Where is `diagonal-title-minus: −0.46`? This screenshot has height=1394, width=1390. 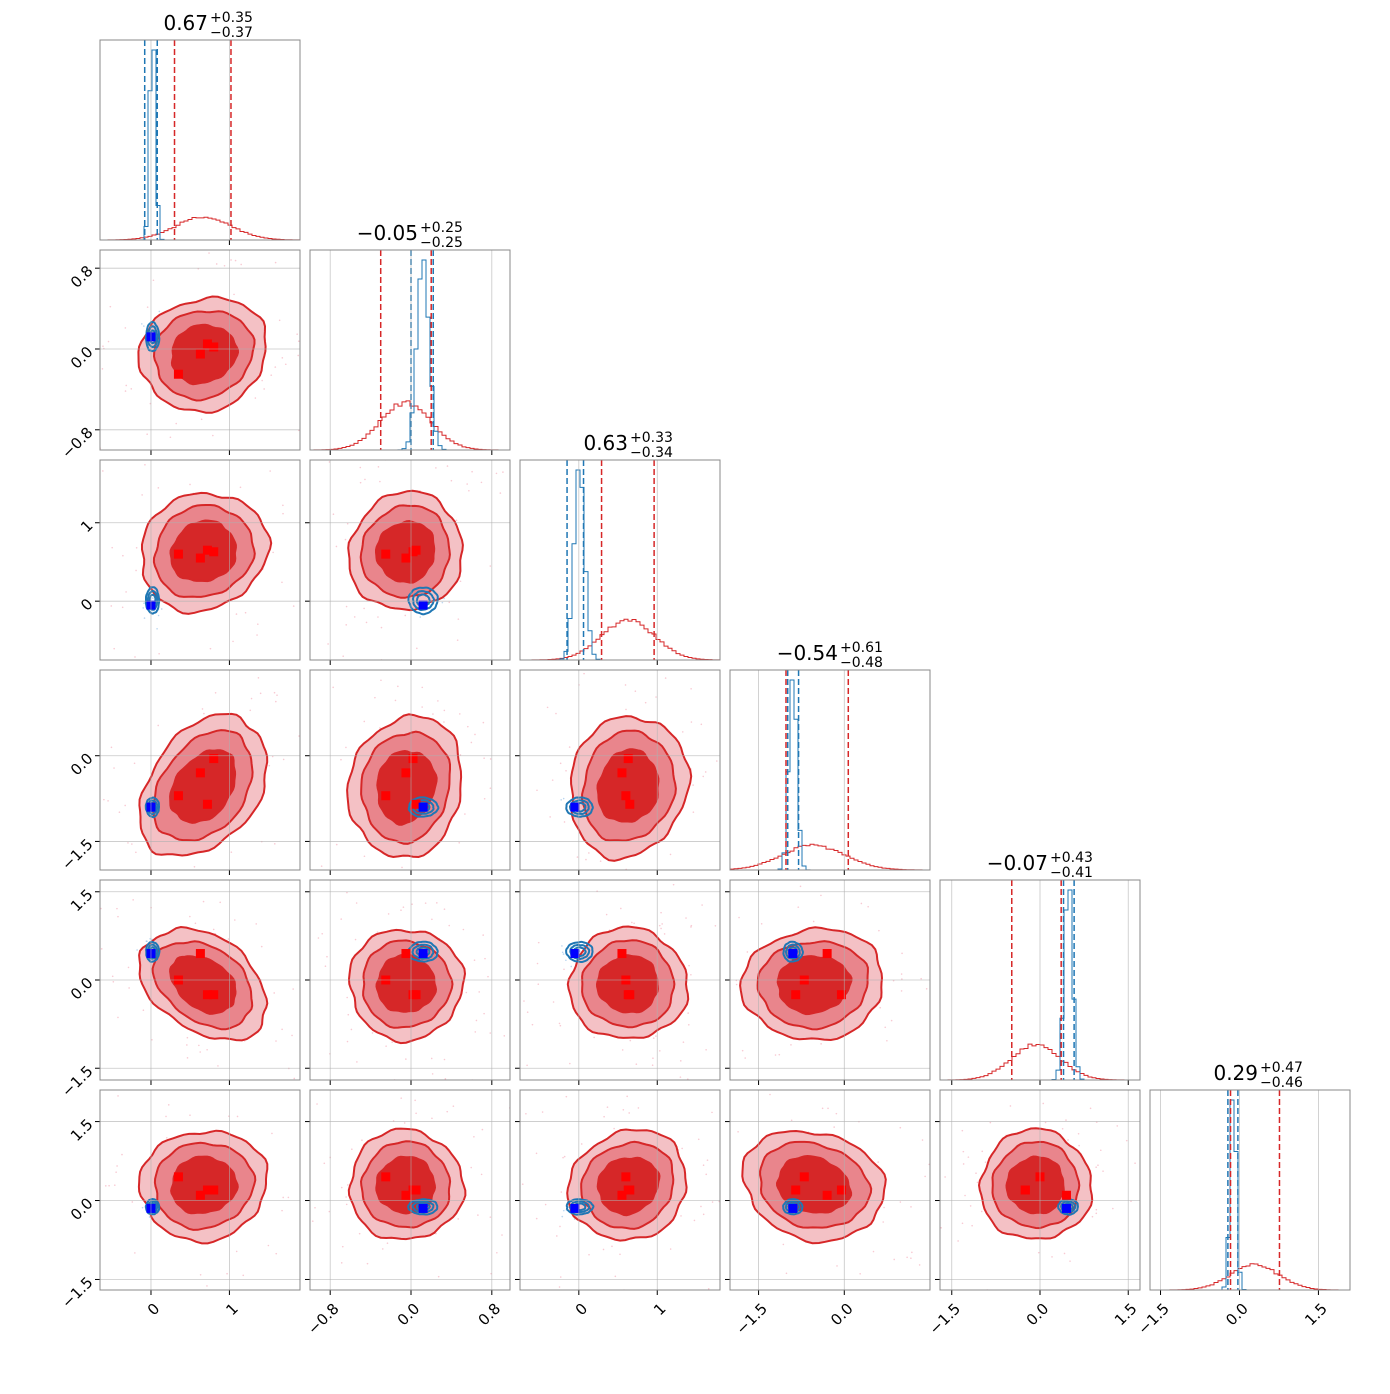 diagonal-title-minus: −0.46 is located at coordinates (1281, 1083).